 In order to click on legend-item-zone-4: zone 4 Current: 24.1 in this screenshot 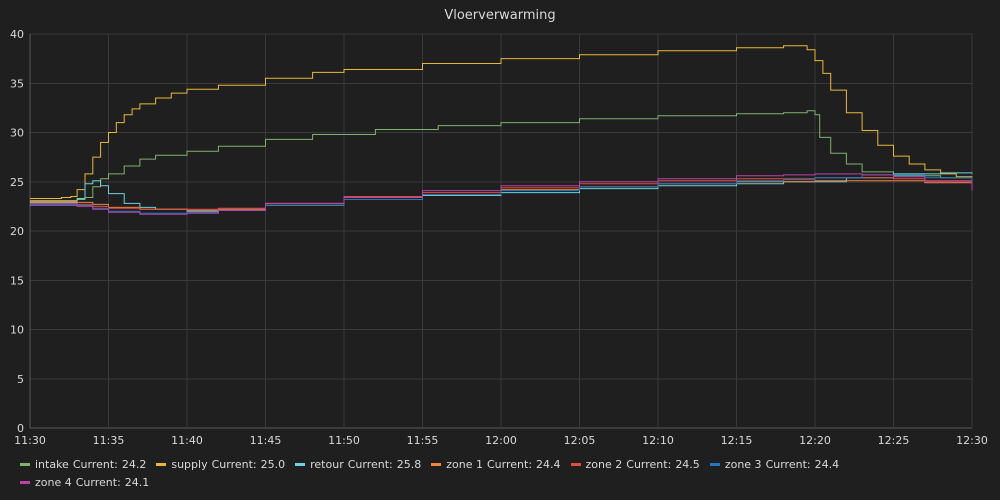, I will do `click(84, 483)`.